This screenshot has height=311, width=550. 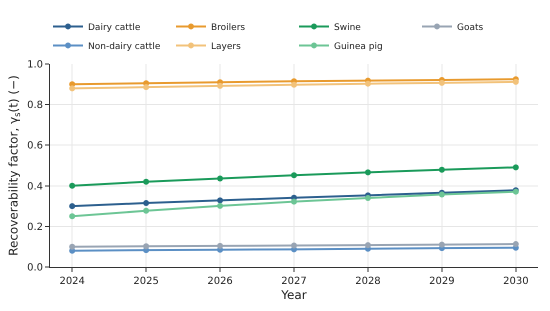 I want to click on legend-label: Non-dairy cattle, so click(x=124, y=47).